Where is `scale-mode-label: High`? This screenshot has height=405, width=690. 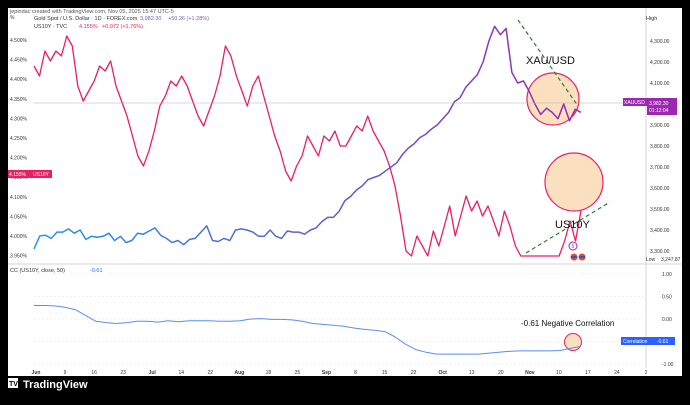
scale-mode-label: High is located at coordinates (651, 19).